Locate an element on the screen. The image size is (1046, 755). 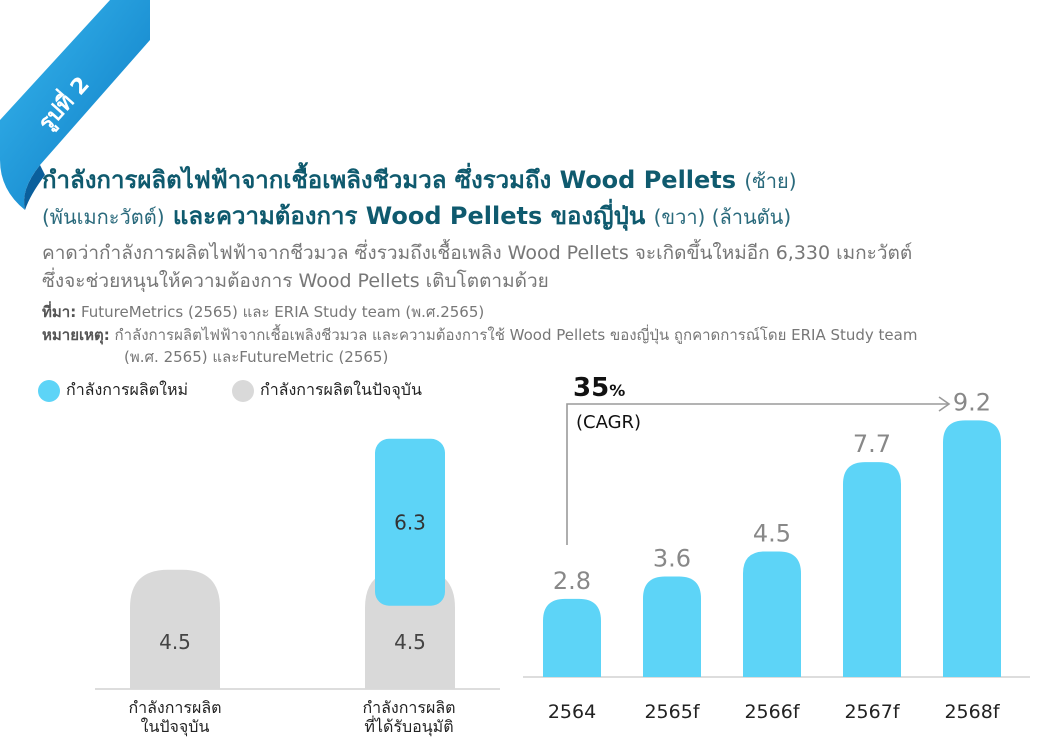
legend-label-new: กำลังการผลิตใหม่ is located at coordinates (127, 389).